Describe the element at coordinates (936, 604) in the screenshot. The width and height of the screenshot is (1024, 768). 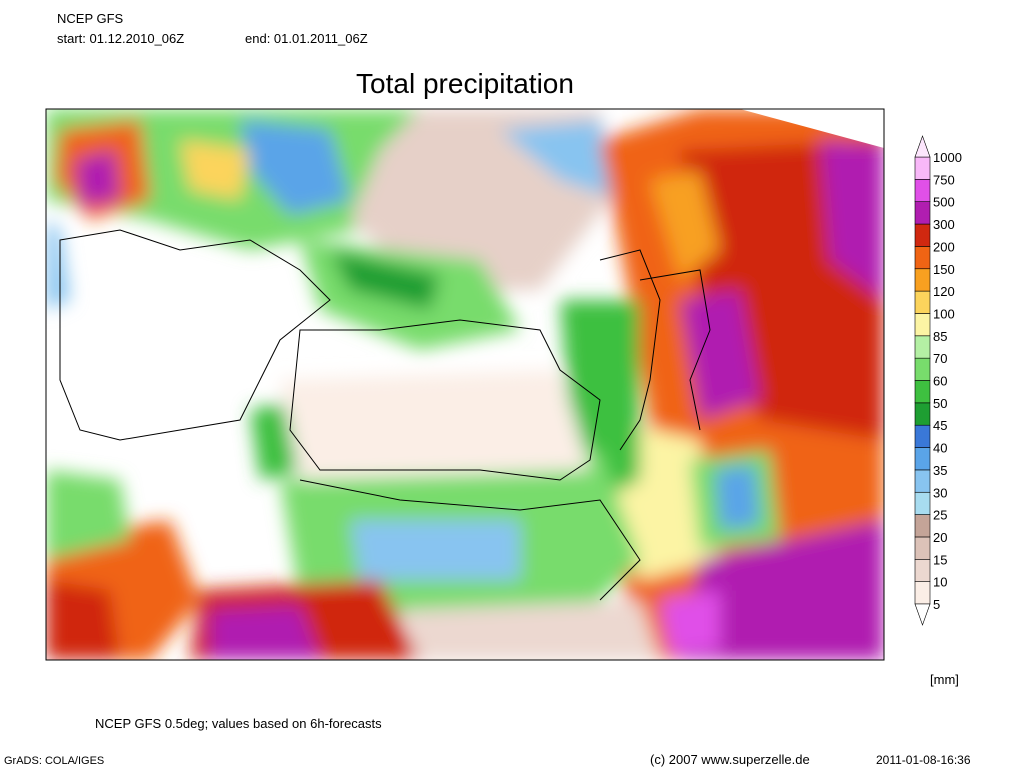
I see `legend-label: 5` at that location.